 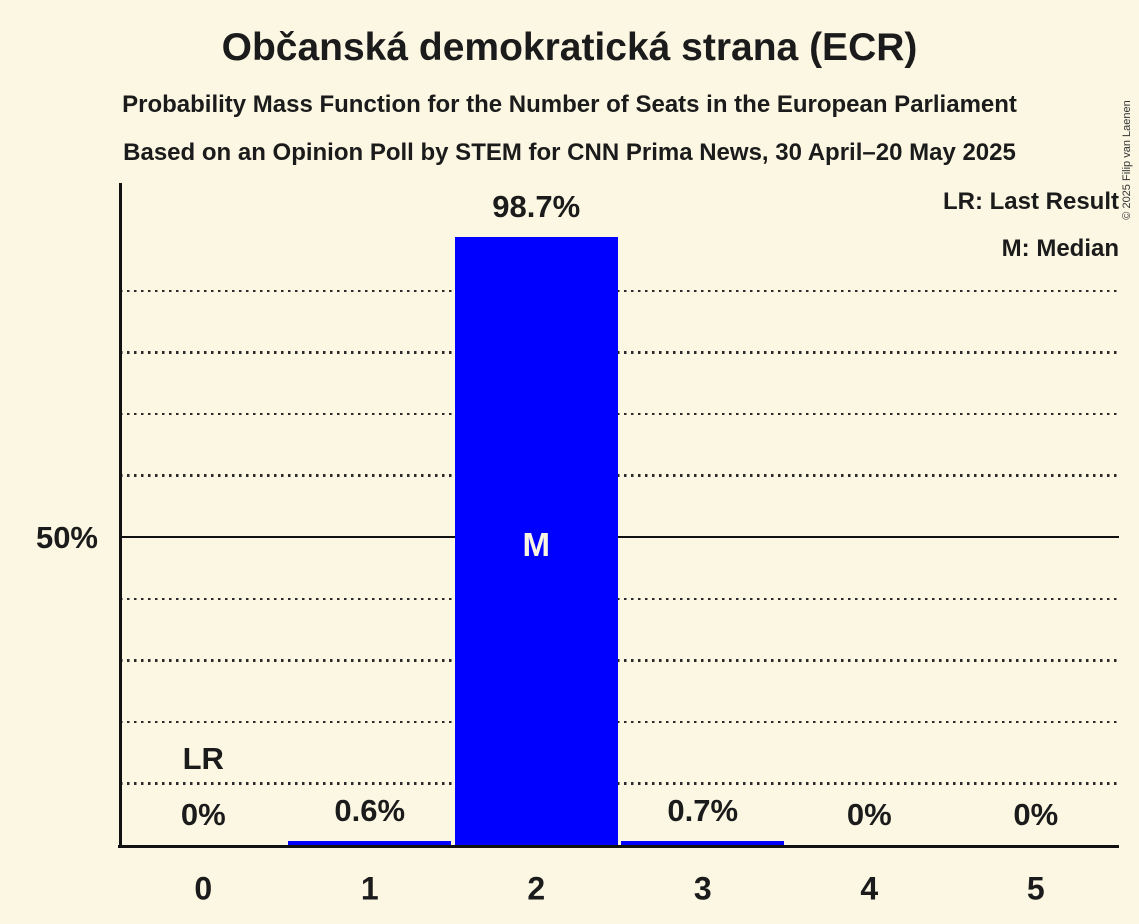 What do you see at coordinates (120, 515) in the screenshot?
I see `y-axis-line` at bounding box center [120, 515].